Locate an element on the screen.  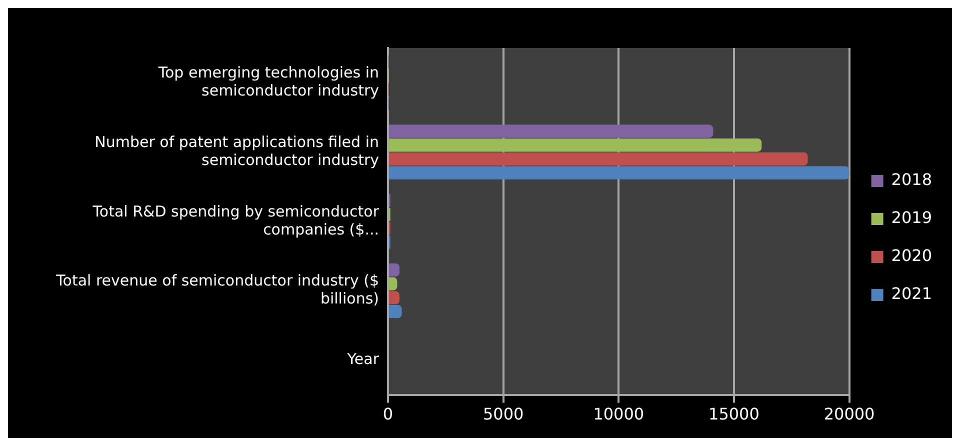
y-tick-label: Top emerging technologies in semiconductor industry is located at coordinates (268, 82).